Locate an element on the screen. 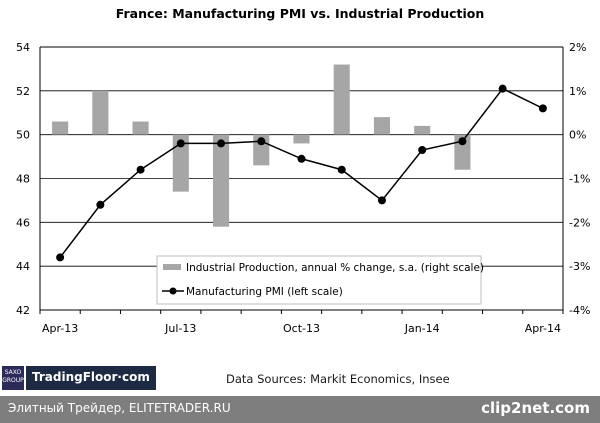 The height and width of the screenshot is (423, 600). saxo-logo: SAXO GROUP is located at coordinates (13, 378).